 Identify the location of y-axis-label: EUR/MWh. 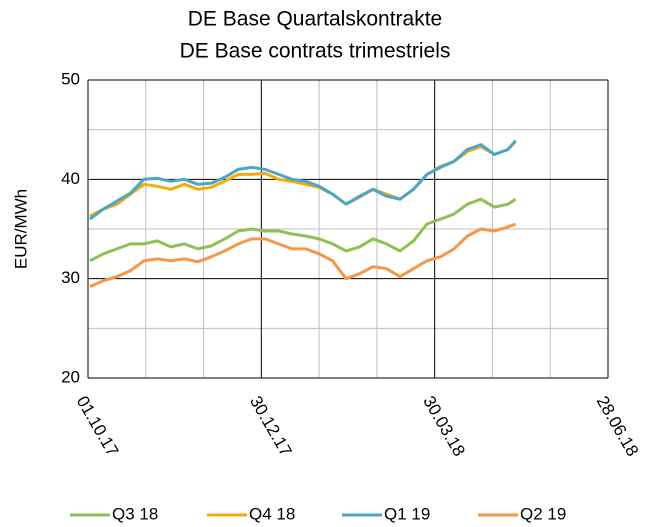
(20, 229).